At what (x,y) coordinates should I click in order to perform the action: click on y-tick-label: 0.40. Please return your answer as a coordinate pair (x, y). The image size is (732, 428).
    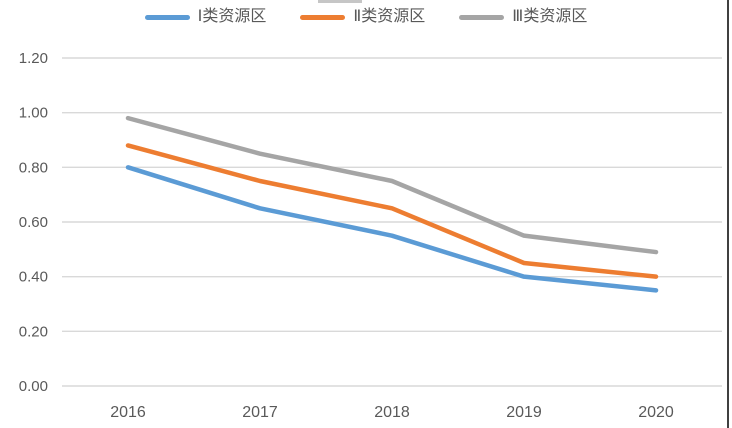
    Looking at the image, I should click on (33, 277).